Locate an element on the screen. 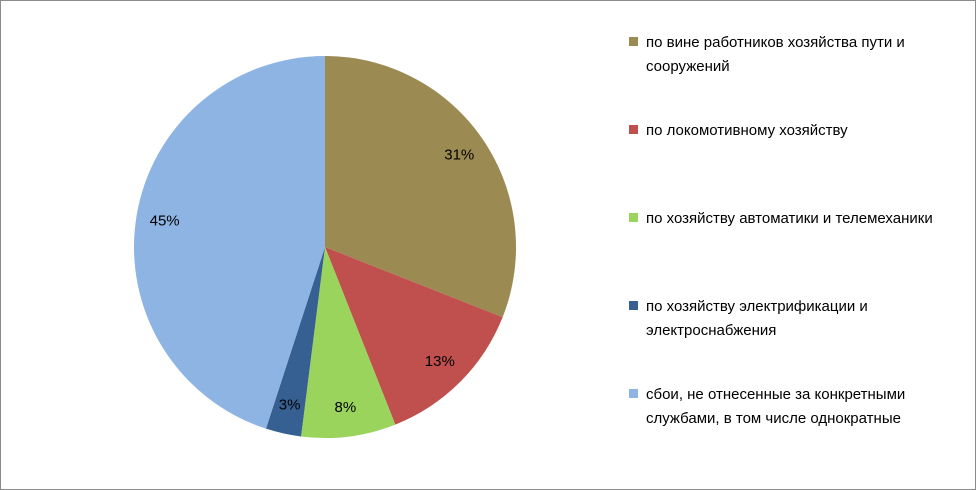  legend-item: по локомотивному хозяйству is located at coordinates (789, 131).